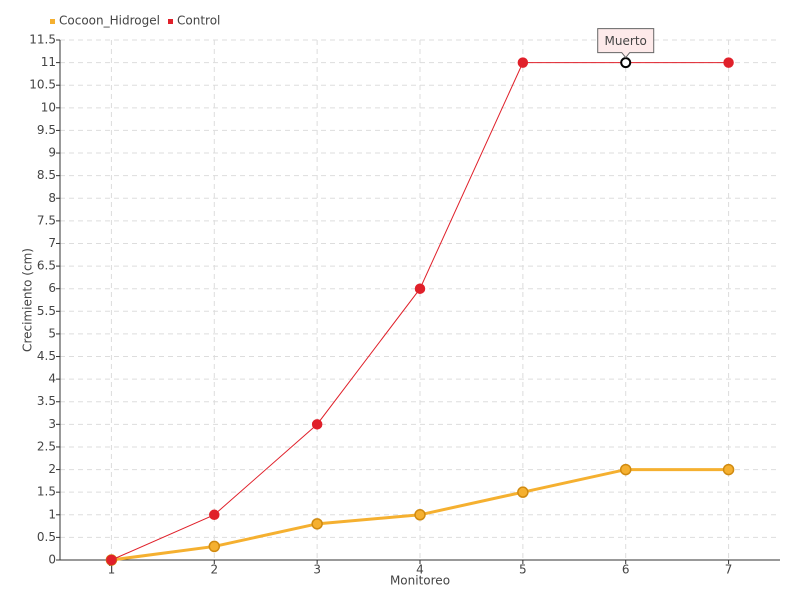 This screenshot has width=800, height=600. I want to click on y-tick-label: 11, so click(48, 62).